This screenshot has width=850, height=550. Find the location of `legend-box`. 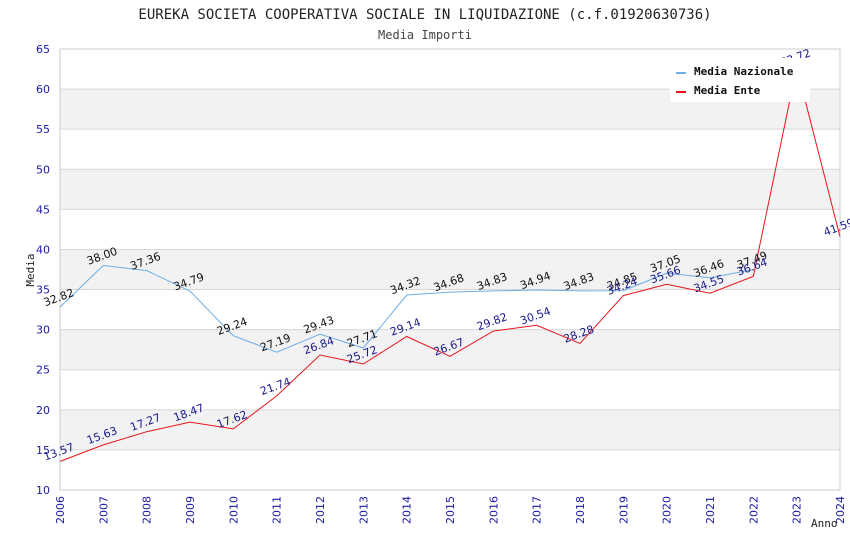

legend-box is located at coordinates (740, 80).